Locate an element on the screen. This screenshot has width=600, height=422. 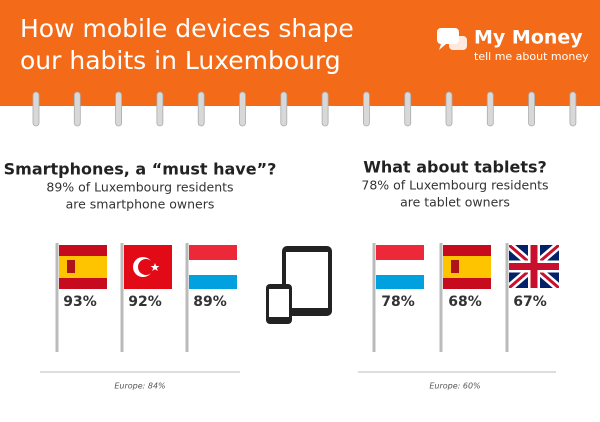
percentage: 68% is located at coordinates (465, 302).